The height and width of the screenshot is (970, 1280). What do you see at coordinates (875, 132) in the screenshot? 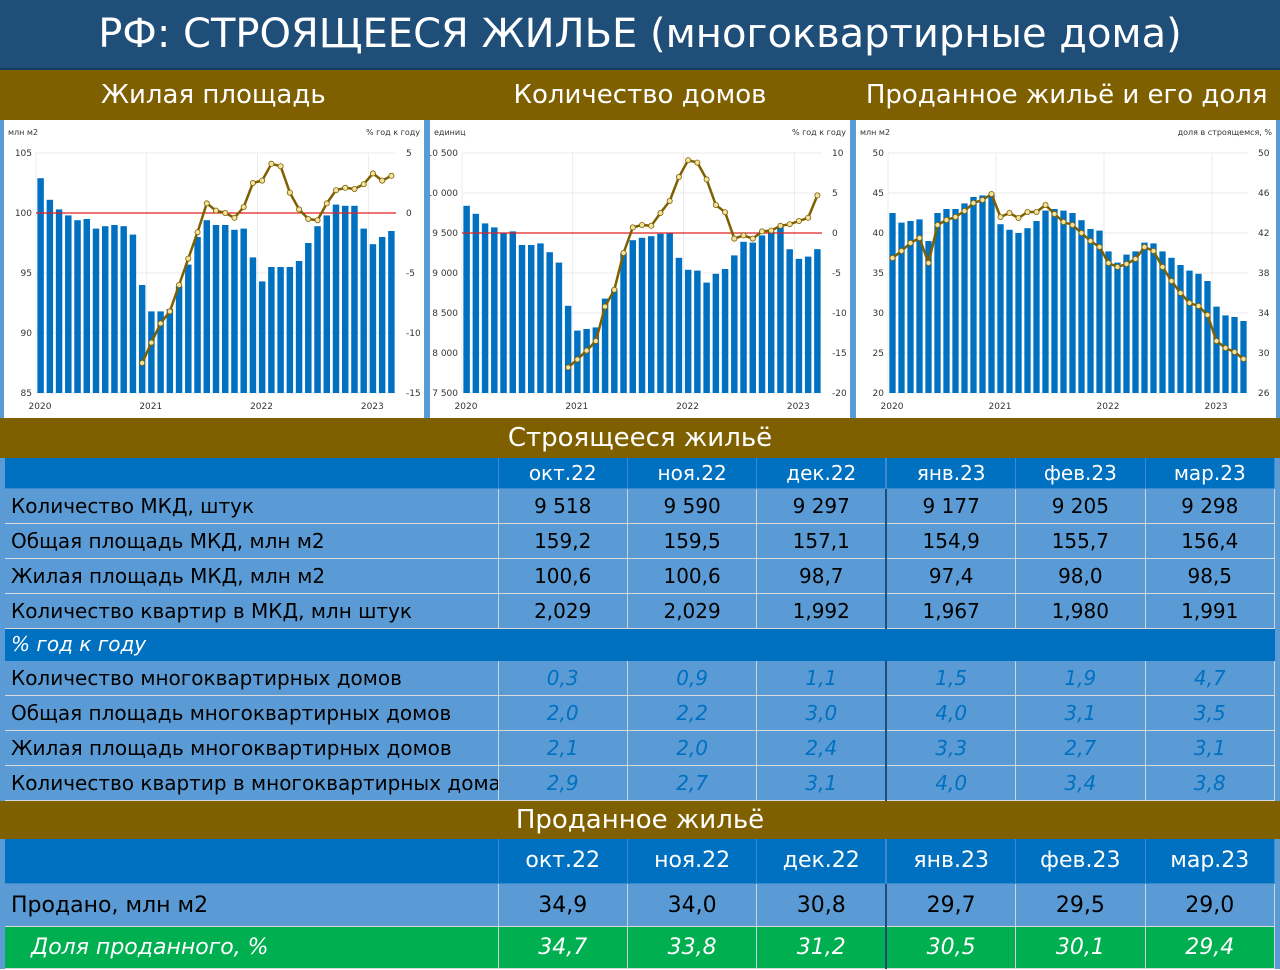
I see `left-axis-title: млн м2` at bounding box center [875, 132].